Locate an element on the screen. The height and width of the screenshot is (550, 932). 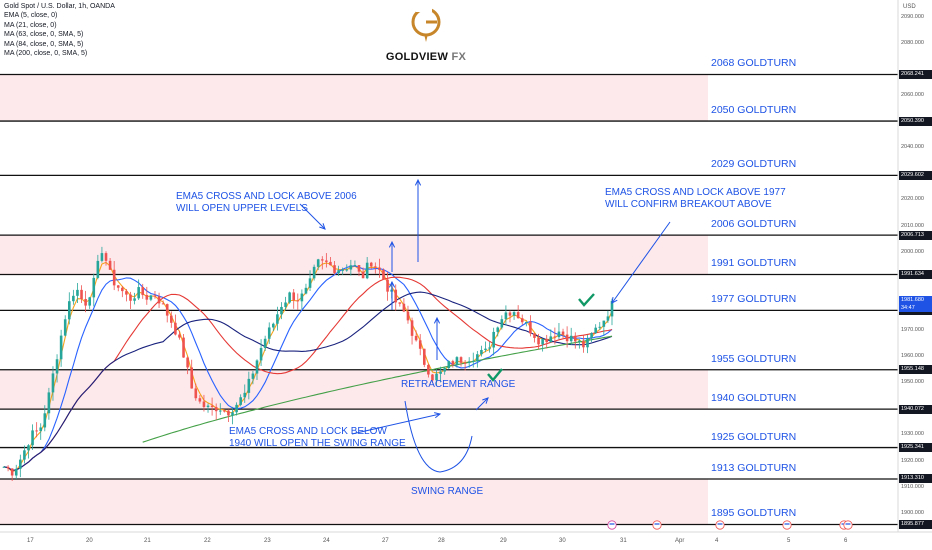
level-price-tag: 1940.072 is located at coordinates (915, 409).